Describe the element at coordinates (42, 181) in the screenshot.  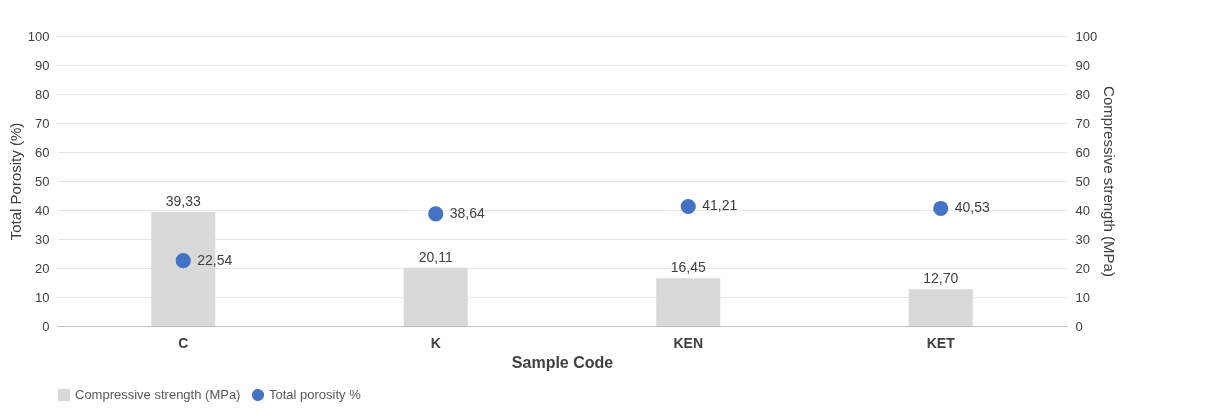
I see `y-tick-label: 50` at that location.